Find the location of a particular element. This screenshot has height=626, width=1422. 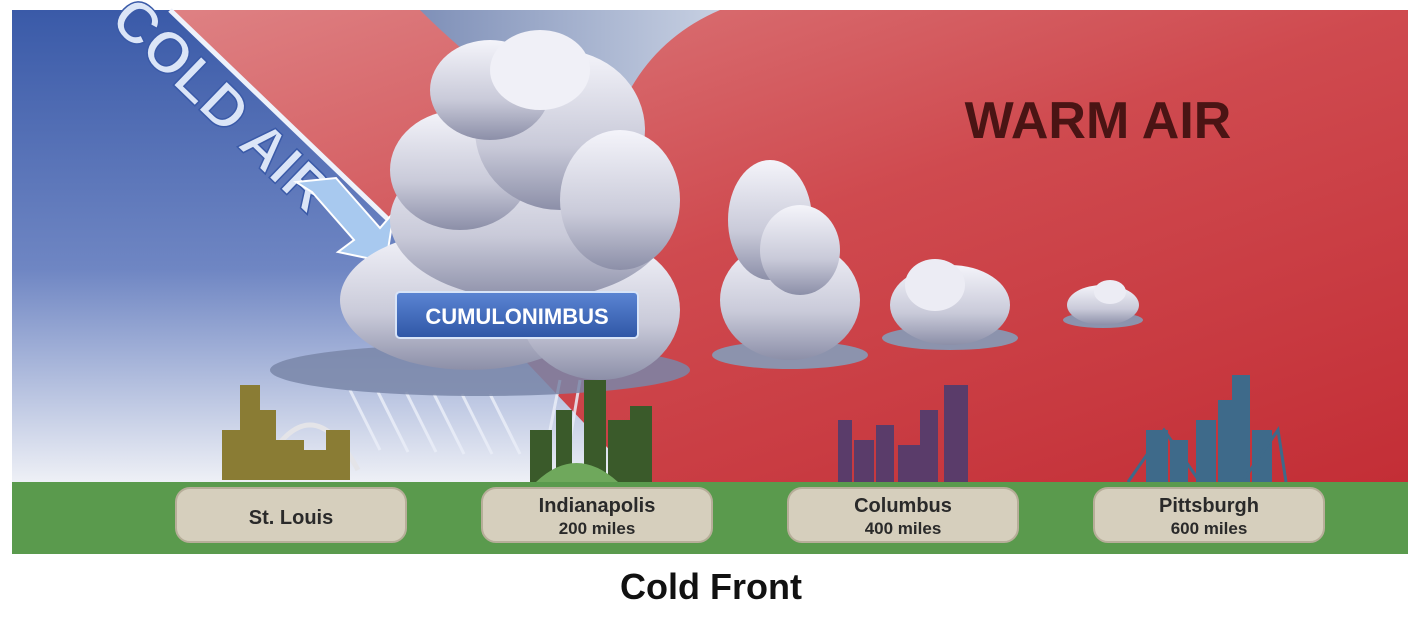

cold-front-boundary is located at coordinates (295, 130).